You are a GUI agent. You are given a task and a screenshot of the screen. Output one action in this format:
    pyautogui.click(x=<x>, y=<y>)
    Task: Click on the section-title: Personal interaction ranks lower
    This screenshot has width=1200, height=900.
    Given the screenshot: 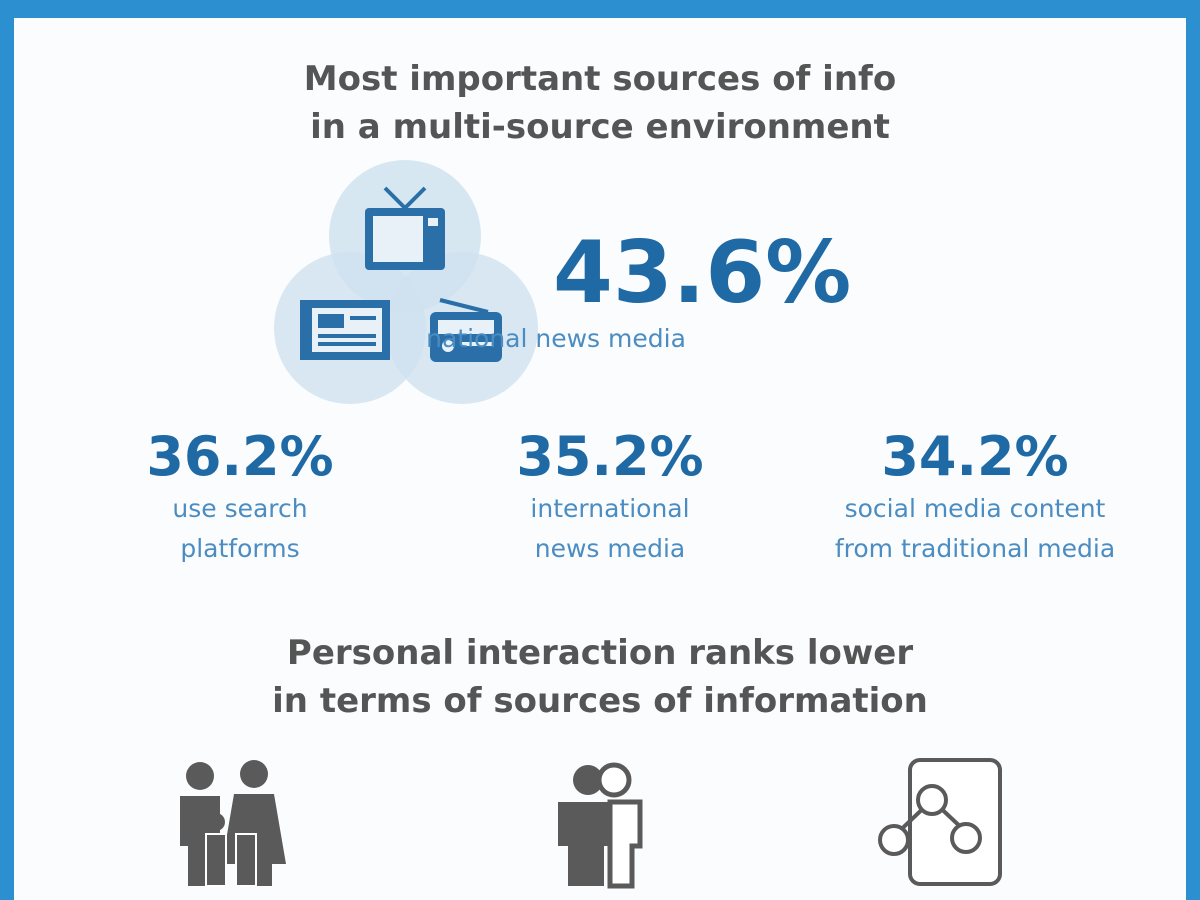 What is the action you would take?
    pyautogui.click(x=600, y=653)
    